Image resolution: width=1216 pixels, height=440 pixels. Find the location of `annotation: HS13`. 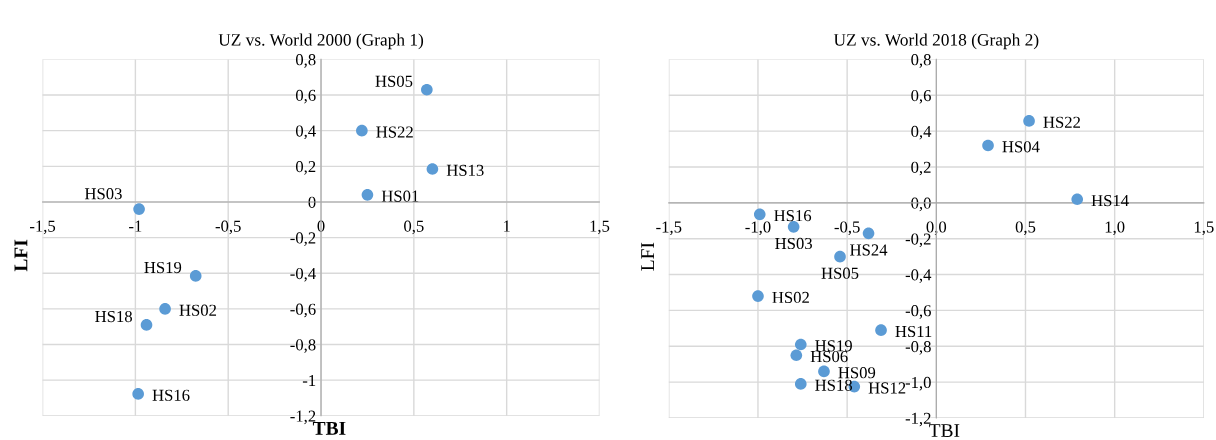

annotation: HS13 is located at coordinates (465, 170).